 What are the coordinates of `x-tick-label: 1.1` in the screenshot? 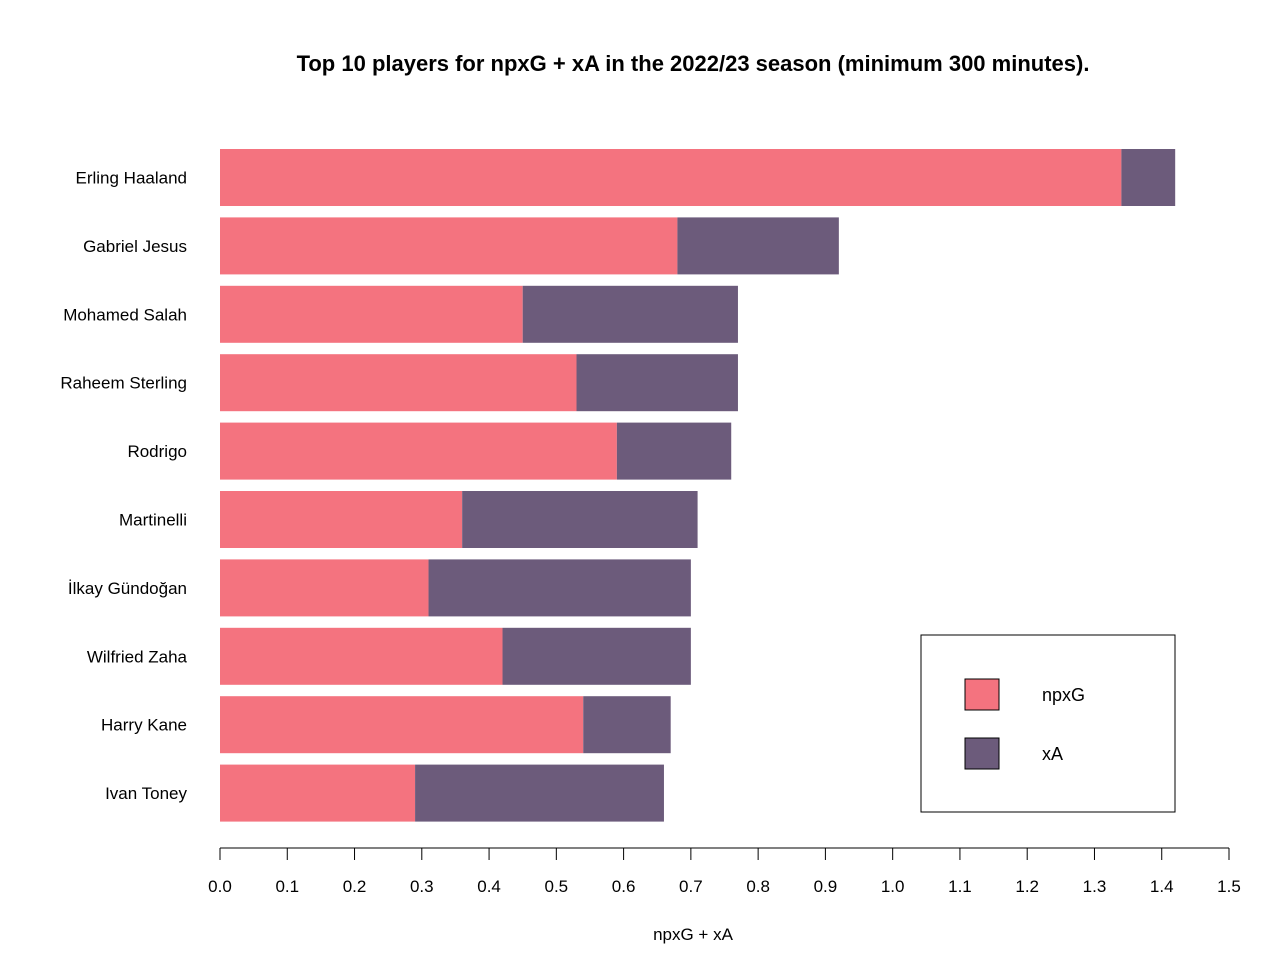 It's located at (960, 886).